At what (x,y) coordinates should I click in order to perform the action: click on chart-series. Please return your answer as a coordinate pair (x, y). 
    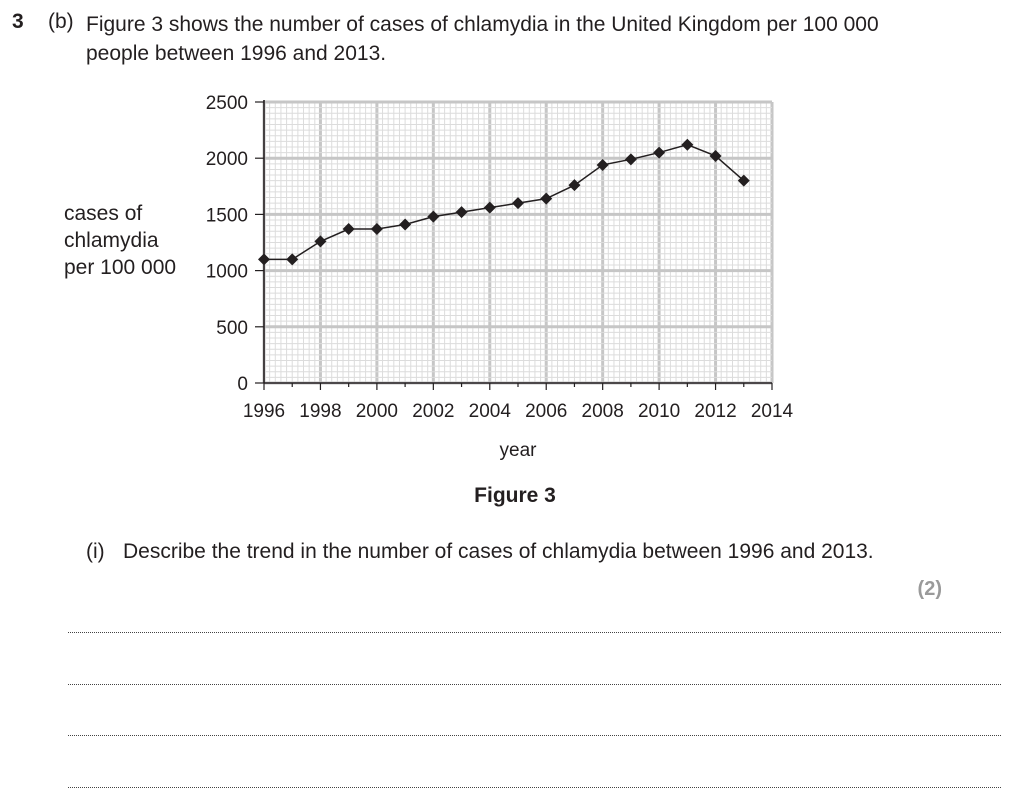
    Looking at the image, I should click on (504, 202).